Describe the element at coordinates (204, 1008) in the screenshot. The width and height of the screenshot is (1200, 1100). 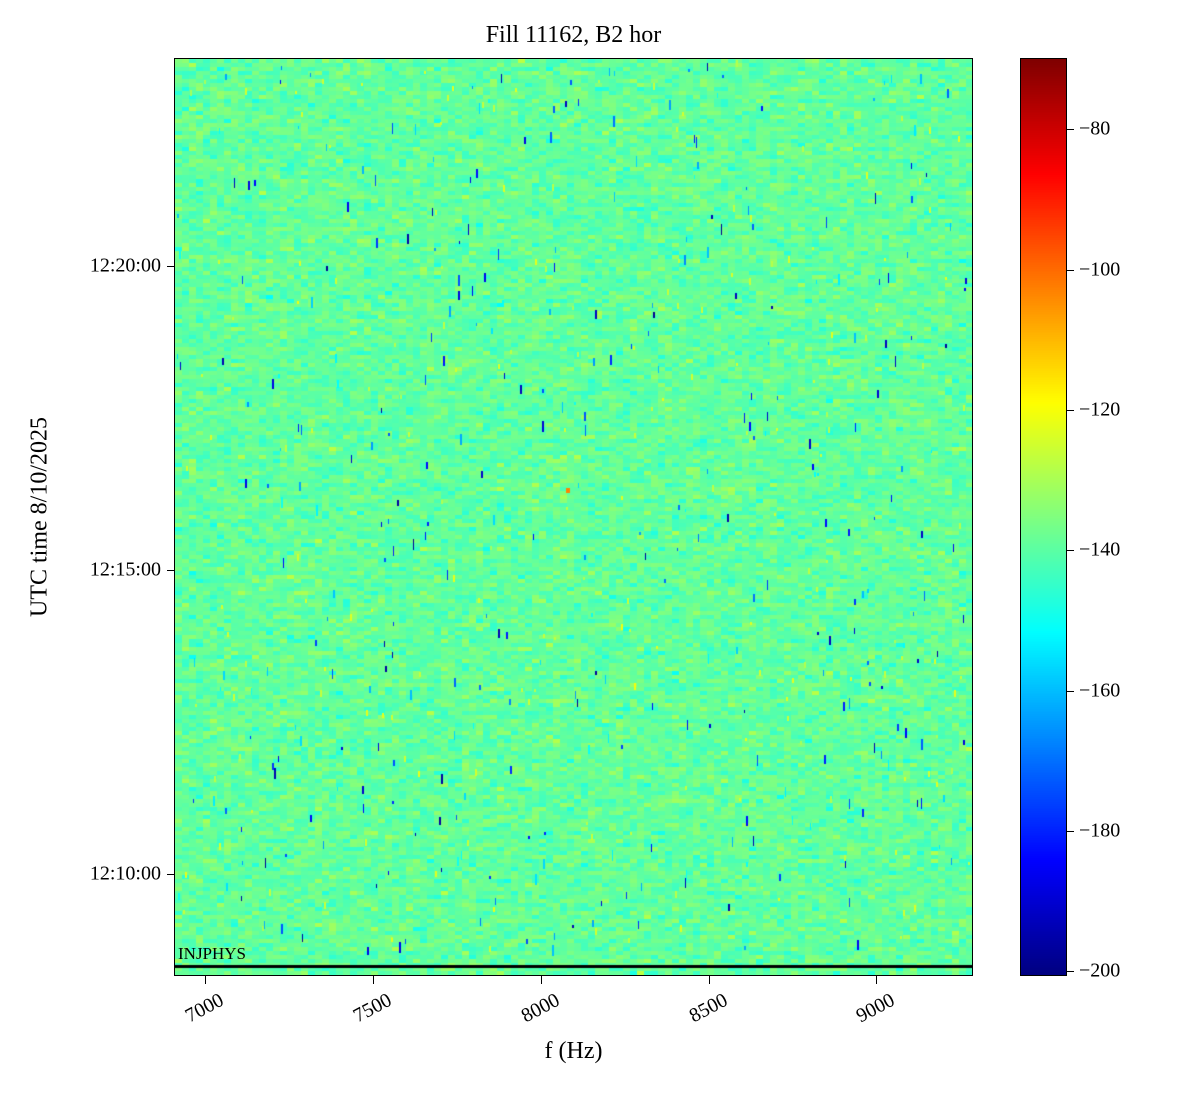
I see `x-tick-label: 7000` at that location.